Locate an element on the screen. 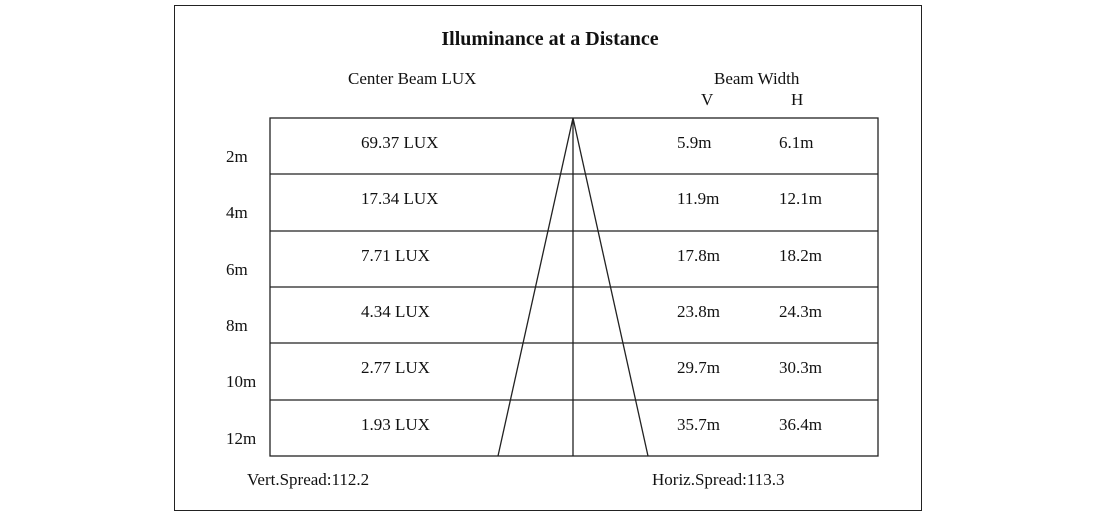 This screenshot has width=1100, height=521. beam-width-h: 18.2m is located at coordinates (800, 255).